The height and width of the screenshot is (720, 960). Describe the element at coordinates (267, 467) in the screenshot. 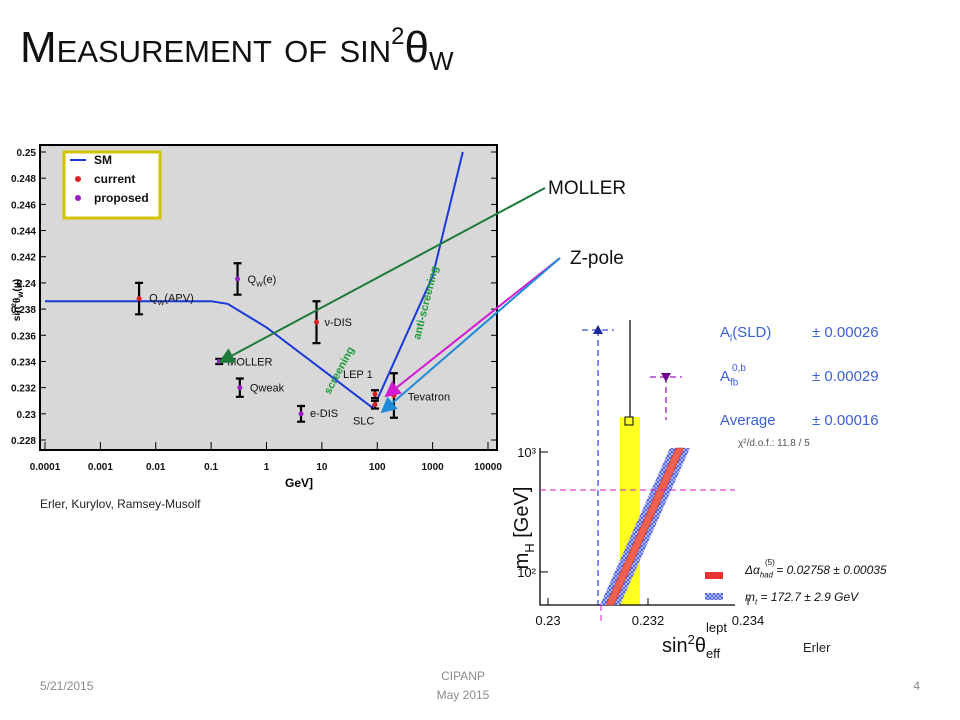

I see `x-tick-label: 1` at that location.